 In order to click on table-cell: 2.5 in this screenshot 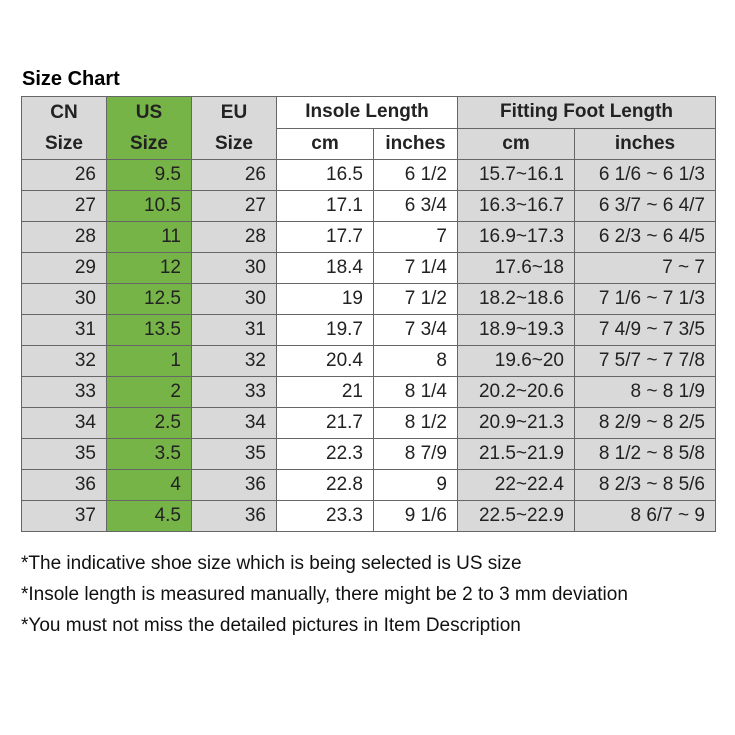, I will do `click(149, 423)`.